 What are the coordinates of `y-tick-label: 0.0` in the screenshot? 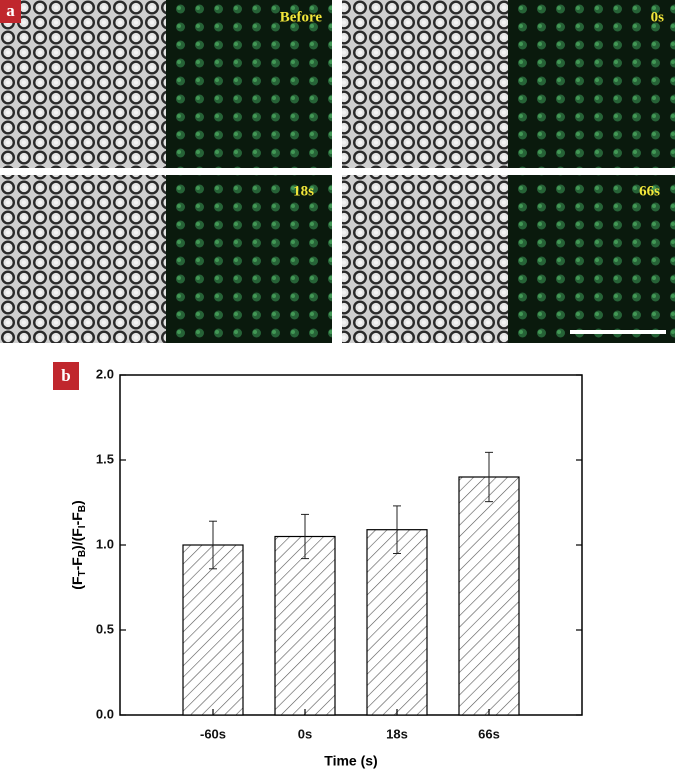 It's located at (105, 713).